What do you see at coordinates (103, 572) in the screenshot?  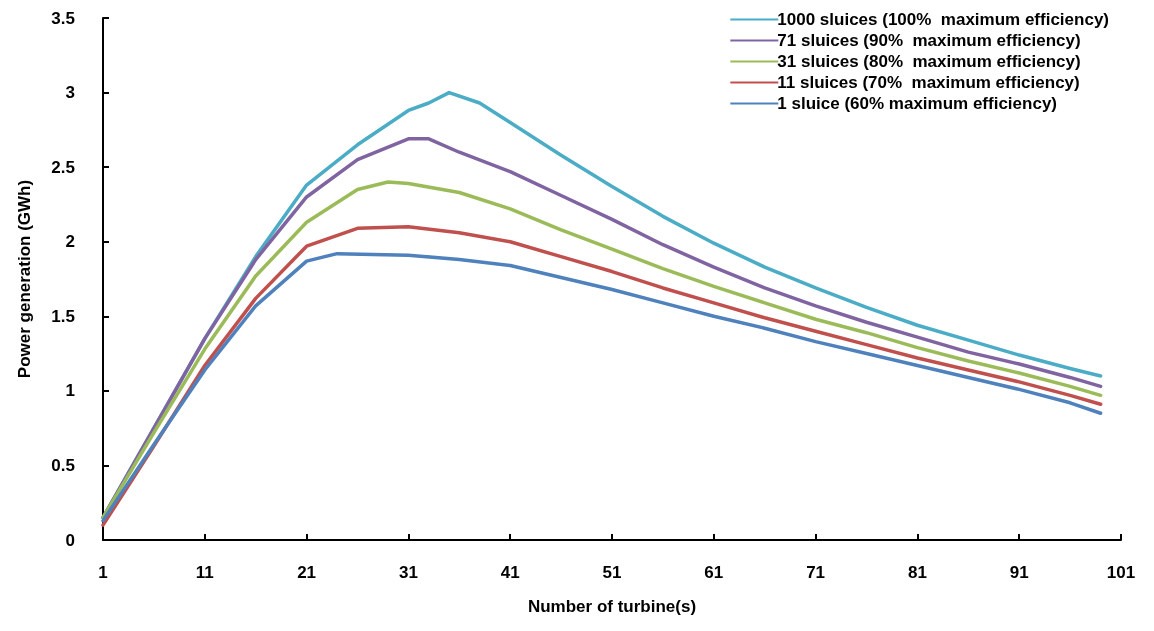 I see `x-tick-label: 1` at bounding box center [103, 572].